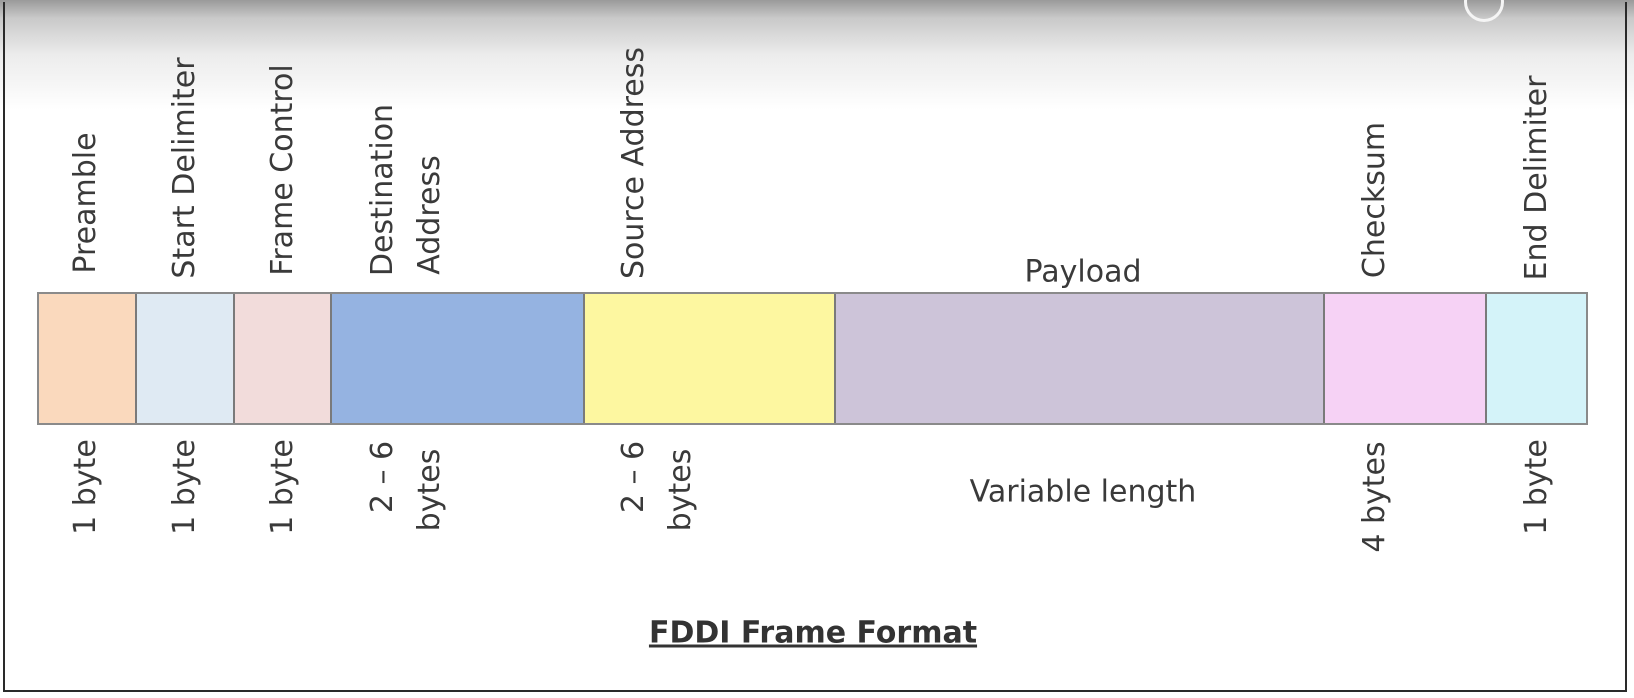 This screenshot has height=698, width=1634. What do you see at coordinates (710, 358) in the screenshot?
I see `segment-source-address` at bounding box center [710, 358].